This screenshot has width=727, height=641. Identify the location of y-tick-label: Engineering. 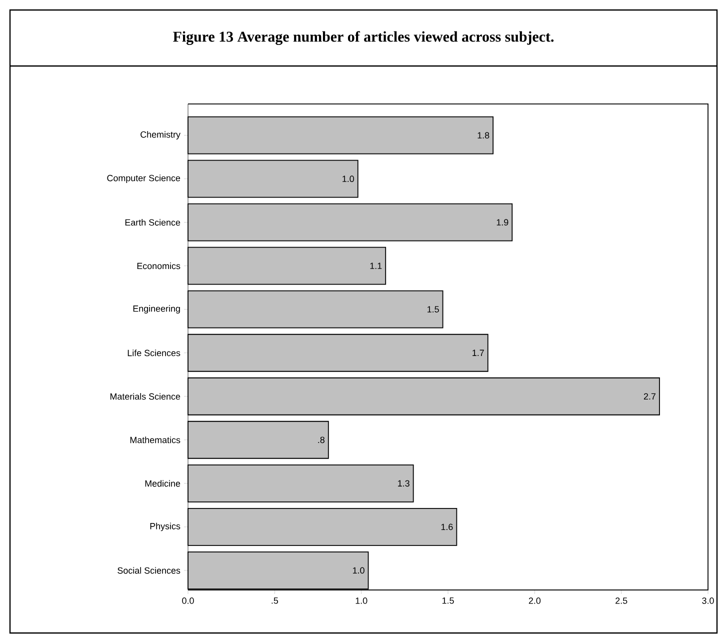
(156, 309).